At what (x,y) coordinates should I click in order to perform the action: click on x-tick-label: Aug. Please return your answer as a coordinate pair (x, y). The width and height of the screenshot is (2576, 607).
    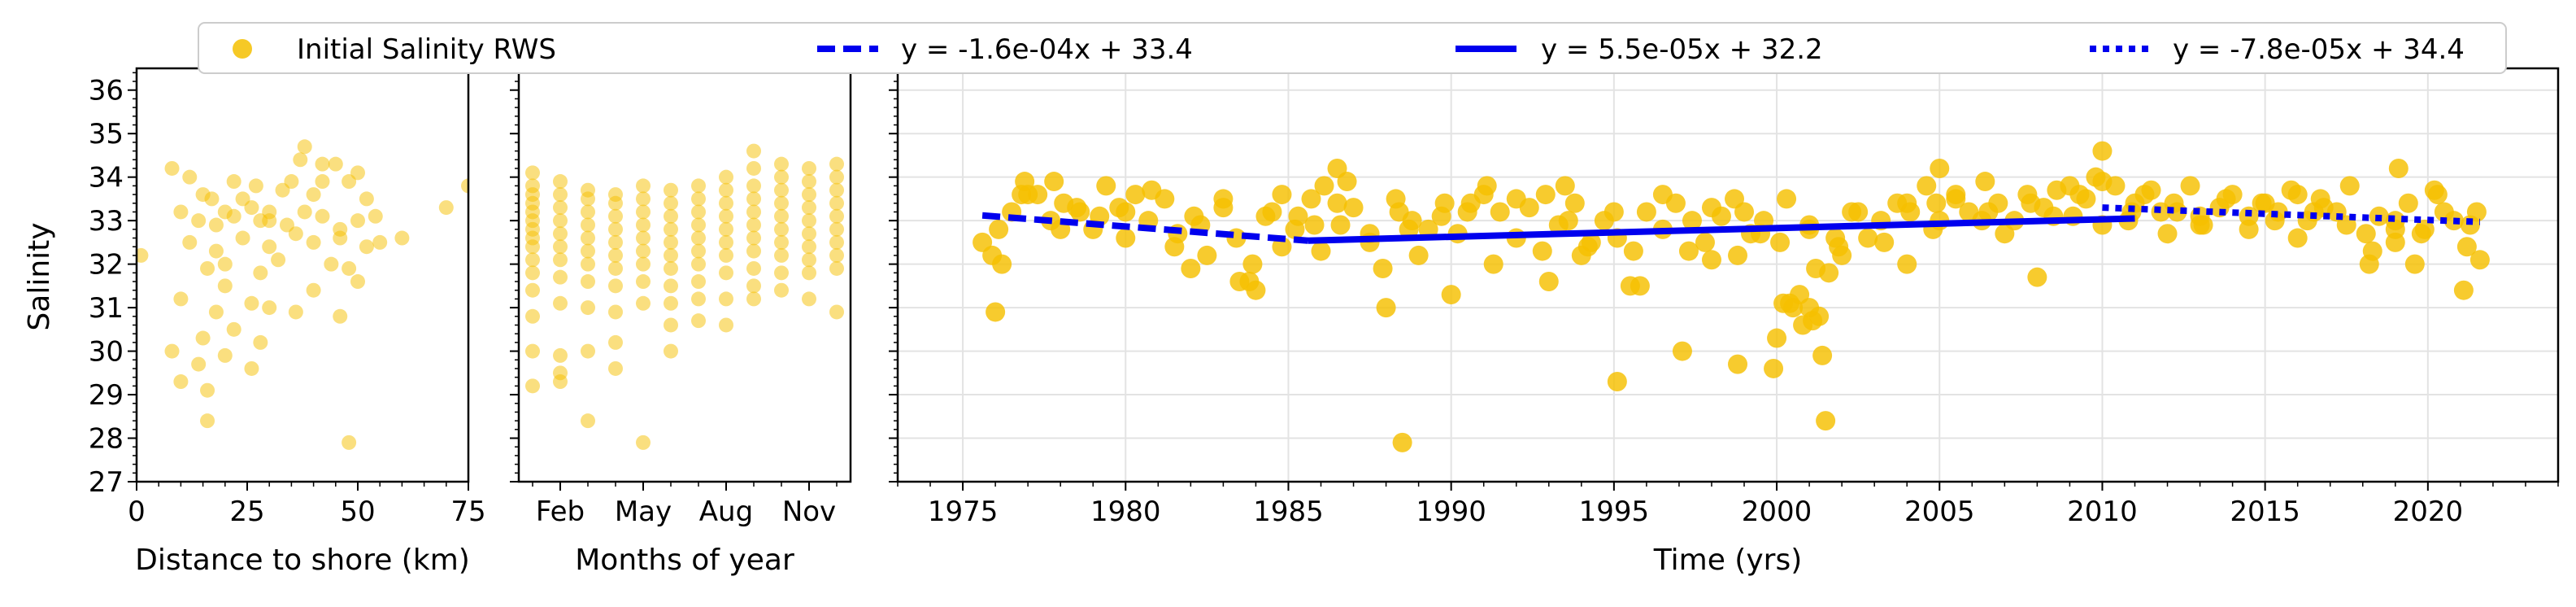
    Looking at the image, I should click on (726, 512).